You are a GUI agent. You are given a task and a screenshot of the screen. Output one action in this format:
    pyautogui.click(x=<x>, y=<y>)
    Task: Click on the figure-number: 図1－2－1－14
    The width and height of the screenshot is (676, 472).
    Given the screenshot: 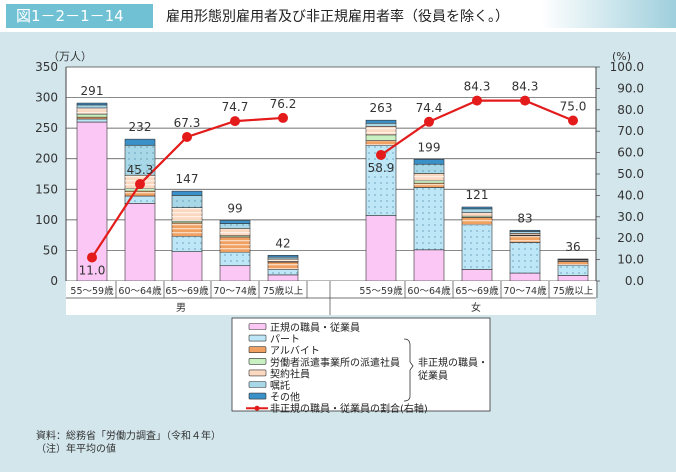 What is the action you would take?
    pyautogui.click(x=79, y=16)
    